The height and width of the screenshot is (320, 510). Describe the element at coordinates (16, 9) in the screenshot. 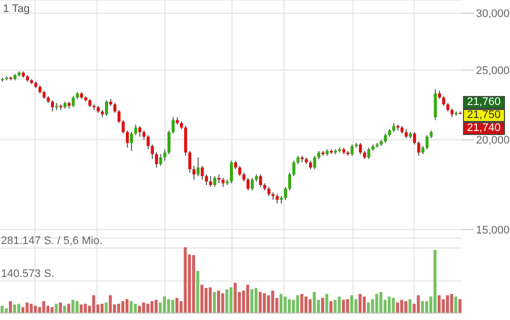

I see `chart-title: 1 Tag` at that location.